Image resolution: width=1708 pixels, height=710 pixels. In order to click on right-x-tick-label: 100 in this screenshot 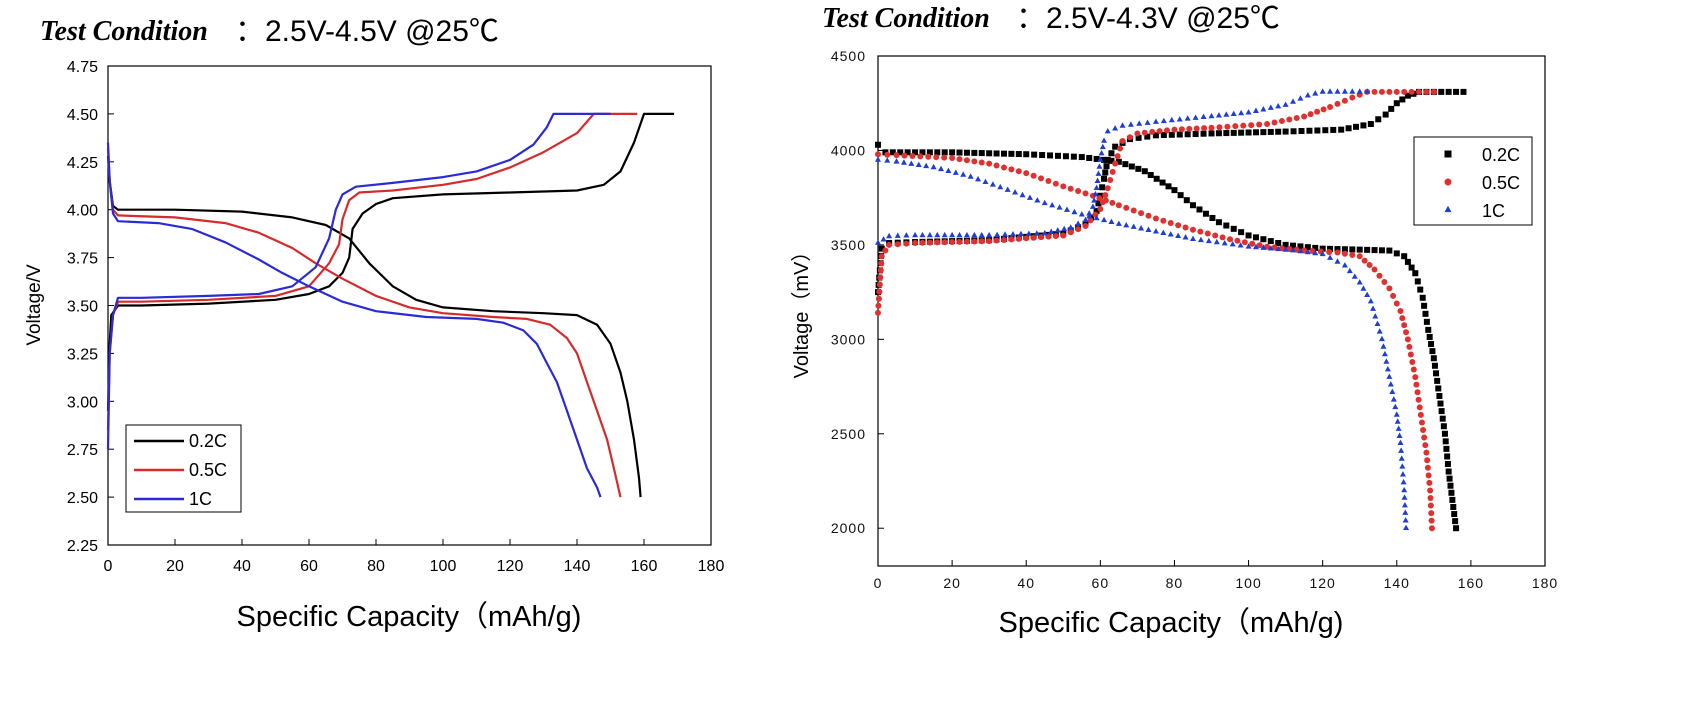, I will do `click(1248, 583)`.